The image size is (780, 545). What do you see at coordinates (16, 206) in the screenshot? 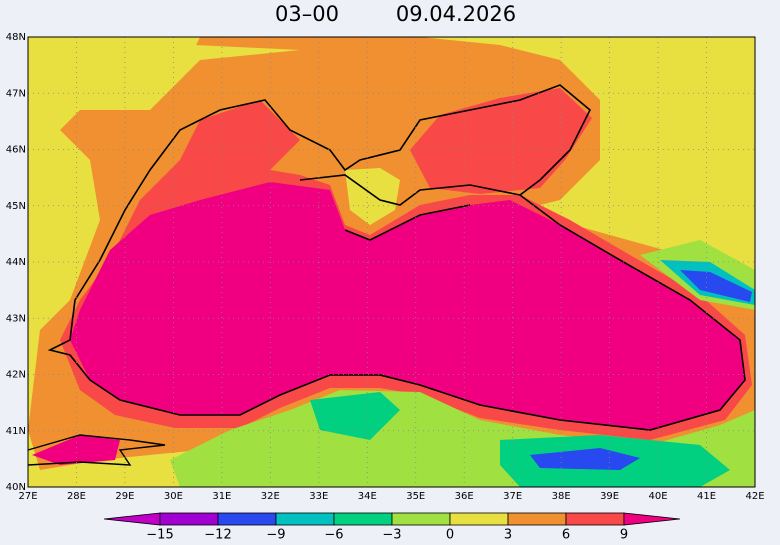
I see `lat-label: 45N` at bounding box center [16, 206].